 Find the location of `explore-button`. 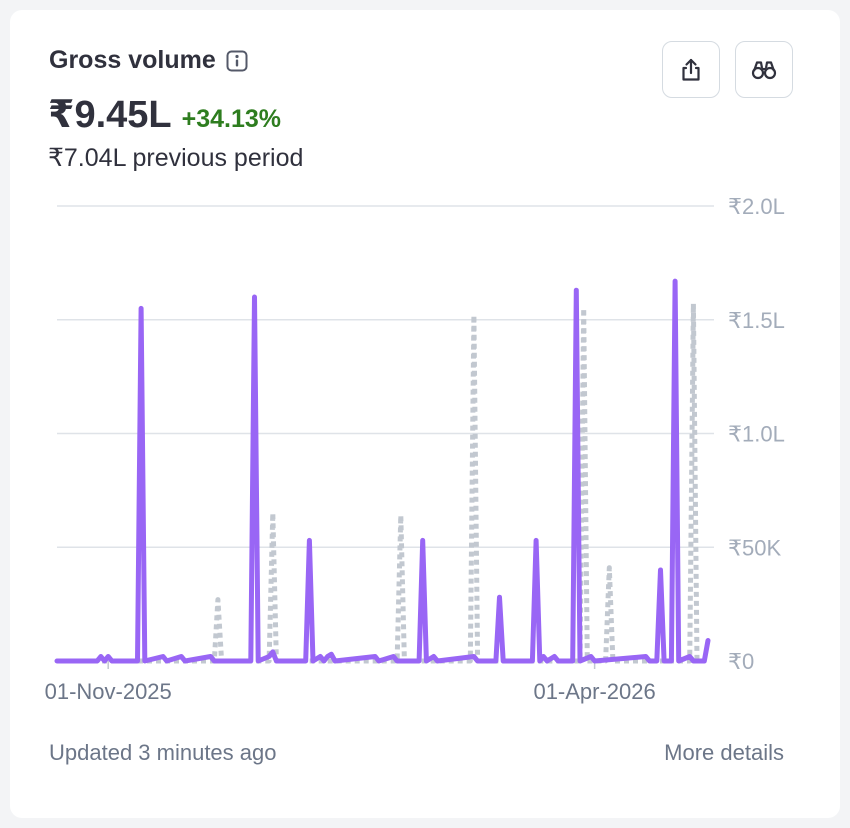

explore-button is located at coordinates (764, 69).